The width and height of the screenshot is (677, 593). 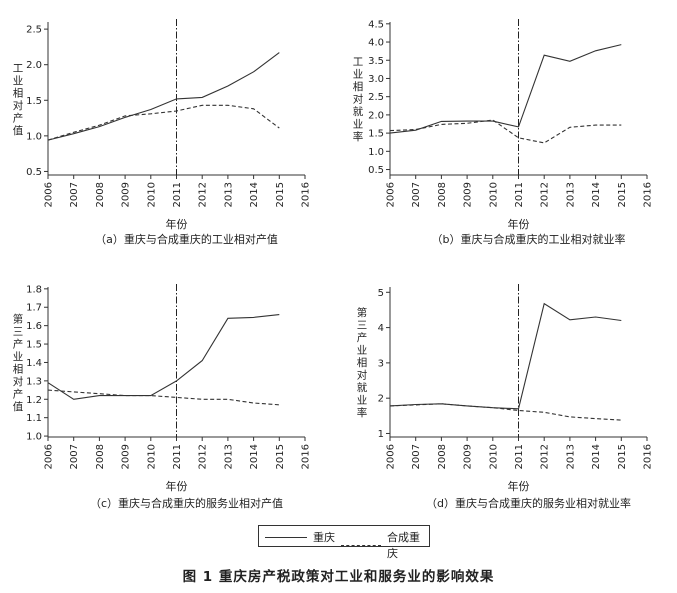 I want to click on chart-b-y-tick-label: 4.0, so click(x=376, y=43).